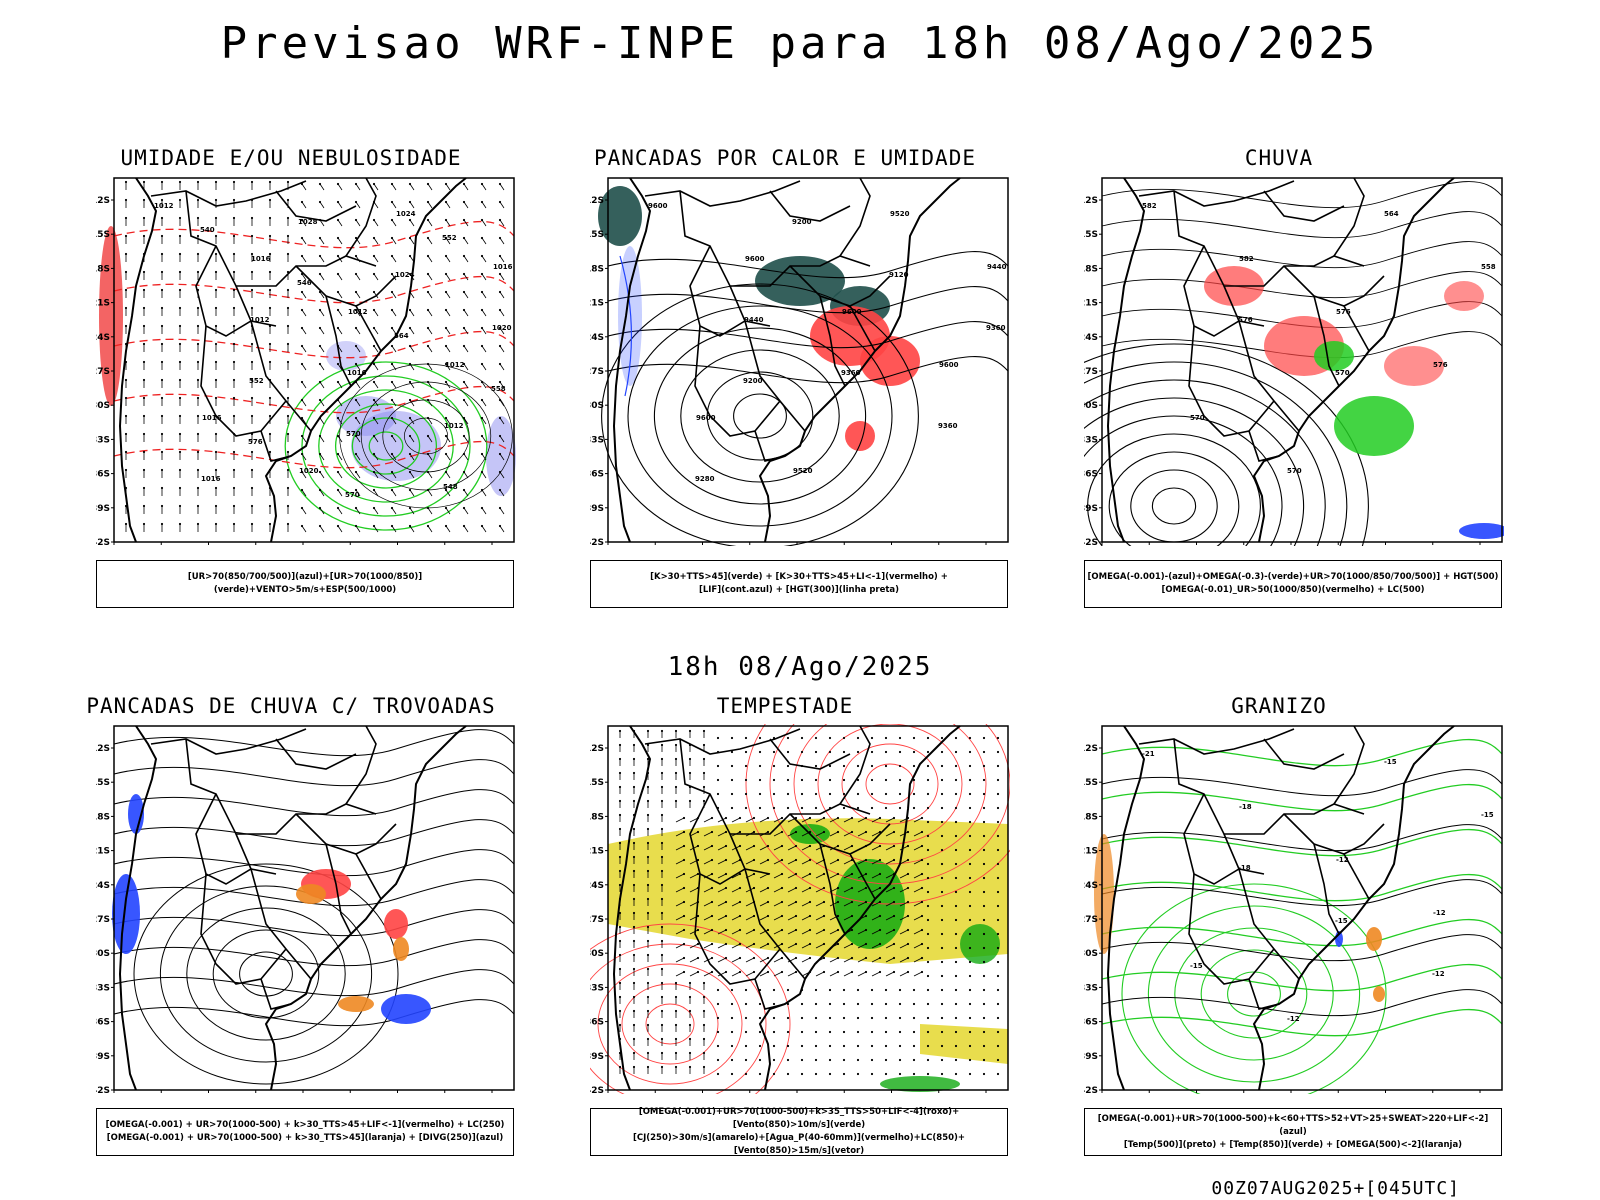 The width and height of the screenshot is (1600, 1200). What do you see at coordinates (255, 442) in the screenshot?
I see `contour-label: 576` at bounding box center [255, 442].